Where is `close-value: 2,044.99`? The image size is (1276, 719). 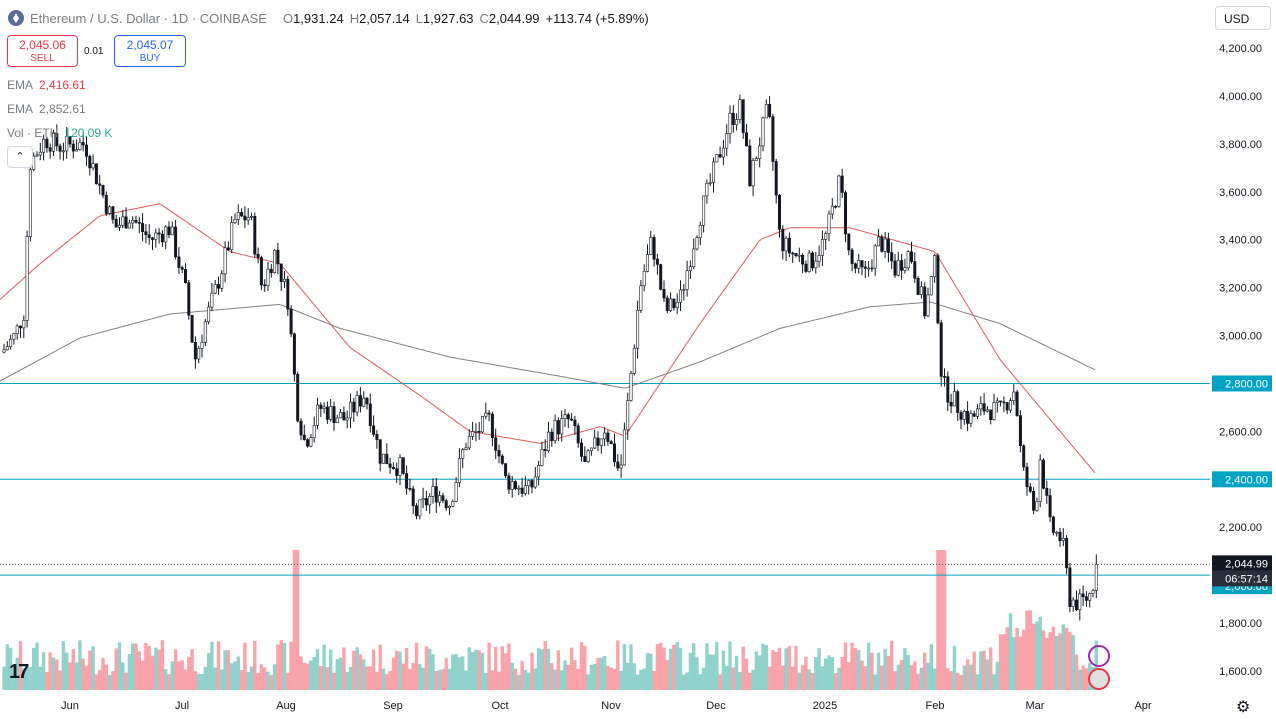 close-value: 2,044.99 is located at coordinates (514, 18).